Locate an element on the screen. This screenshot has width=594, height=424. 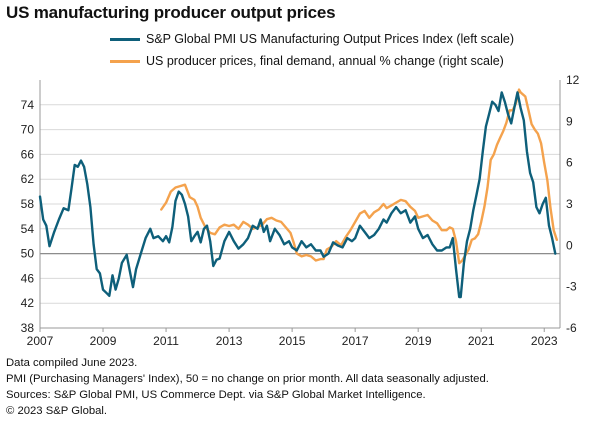
x-tick-label-2007: 2007 is located at coordinates (40, 341).